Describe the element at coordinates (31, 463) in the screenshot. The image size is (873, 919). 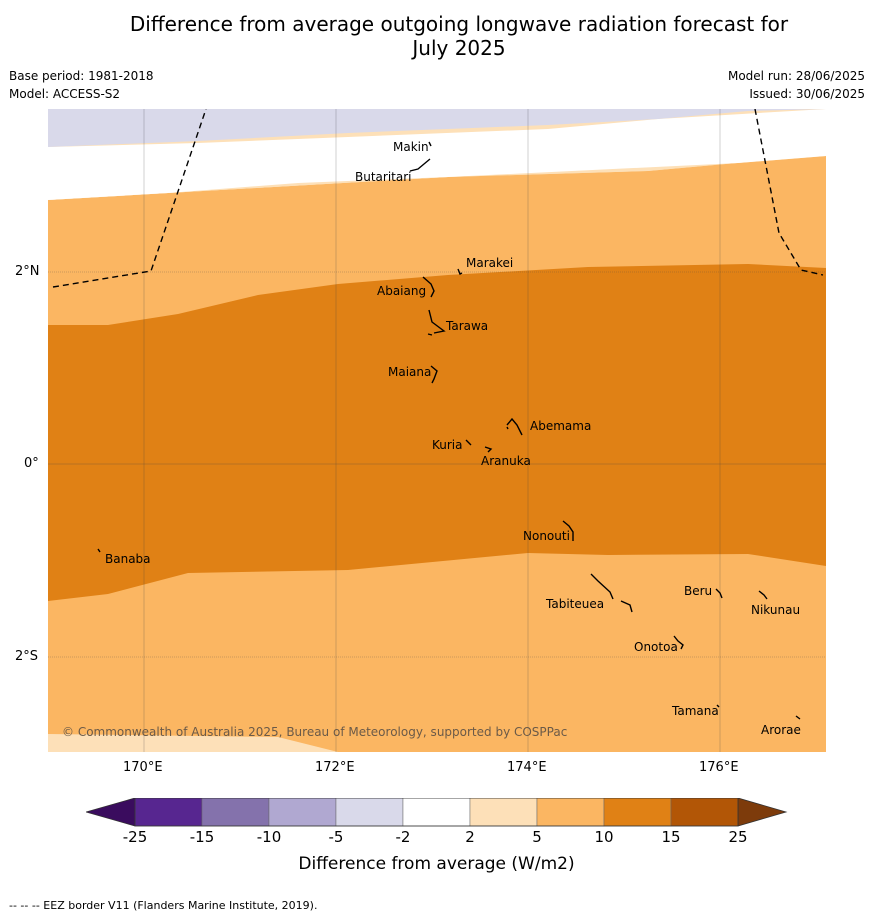
I see `y-tick-0: 0°` at that location.